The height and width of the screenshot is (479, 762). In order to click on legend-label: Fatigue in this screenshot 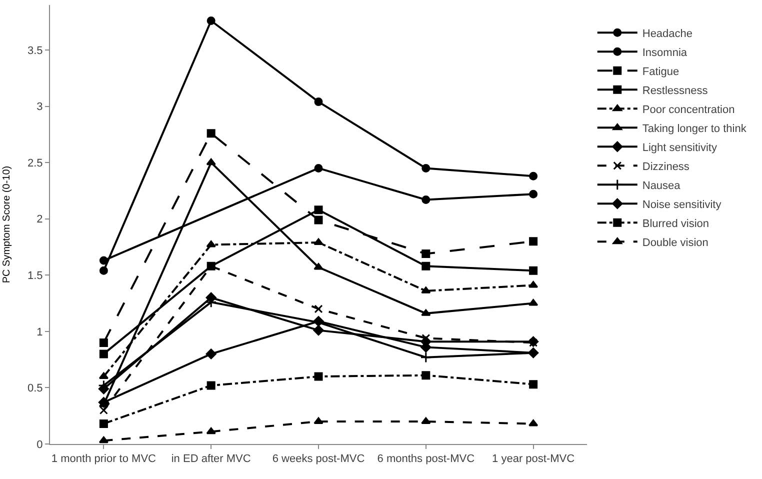, I will do `click(661, 72)`.